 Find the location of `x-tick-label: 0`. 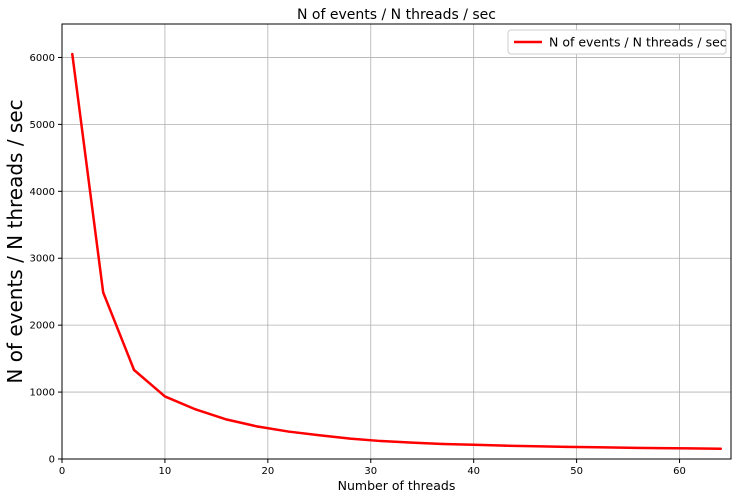

x-tick-label: 0 is located at coordinates (62, 471).